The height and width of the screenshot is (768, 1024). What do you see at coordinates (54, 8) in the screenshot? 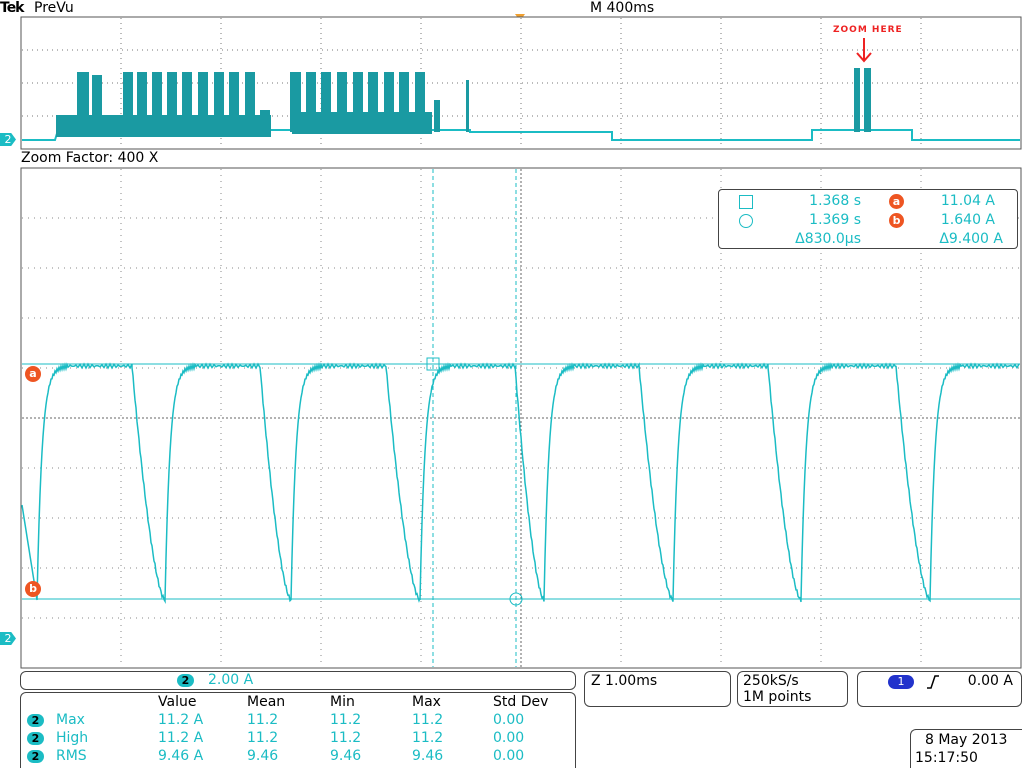
I see `mode-label: PreVu` at bounding box center [54, 8].